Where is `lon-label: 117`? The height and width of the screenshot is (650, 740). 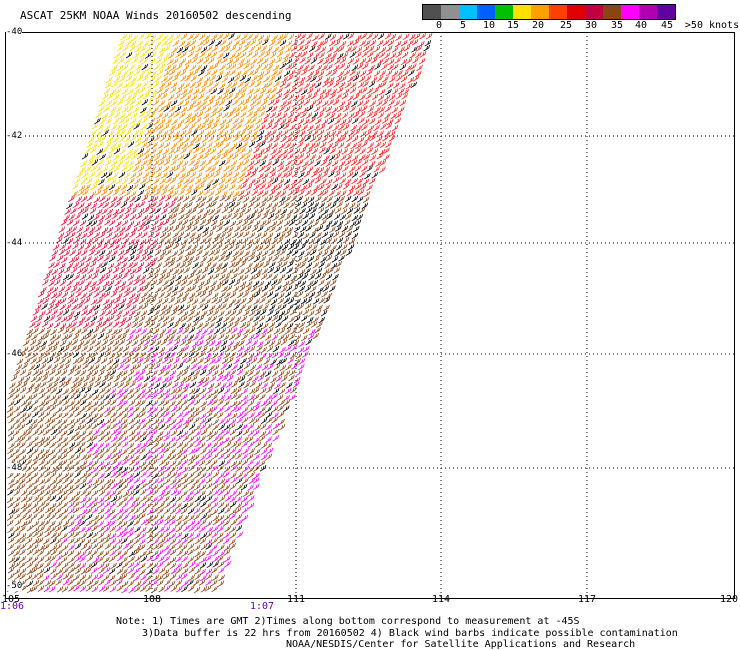
lon-label: 117 is located at coordinates (587, 599).